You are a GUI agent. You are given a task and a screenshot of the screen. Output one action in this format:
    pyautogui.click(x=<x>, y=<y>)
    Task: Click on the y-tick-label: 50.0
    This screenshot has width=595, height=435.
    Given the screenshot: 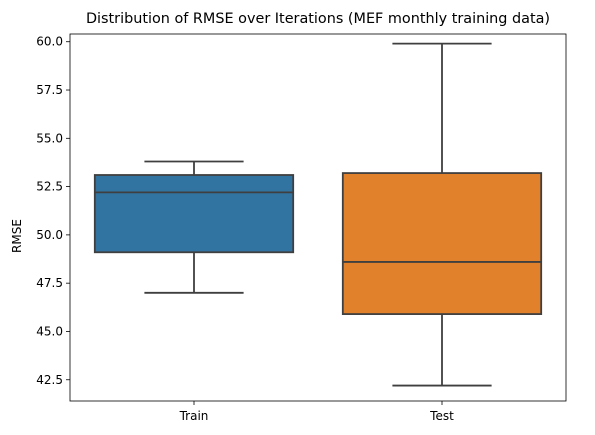 What is the action you would take?
    pyautogui.click(x=49, y=235)
    